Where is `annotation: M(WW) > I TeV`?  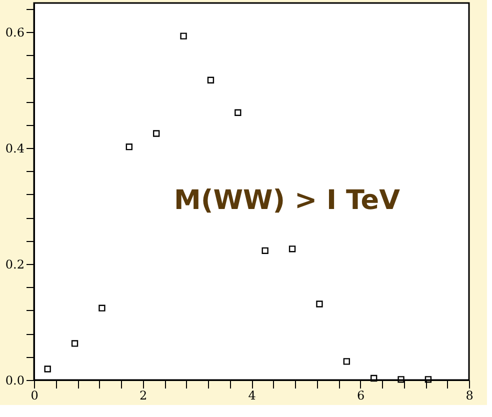 annotation: M(WW) > I TeV is located at coordinates (287, 200).